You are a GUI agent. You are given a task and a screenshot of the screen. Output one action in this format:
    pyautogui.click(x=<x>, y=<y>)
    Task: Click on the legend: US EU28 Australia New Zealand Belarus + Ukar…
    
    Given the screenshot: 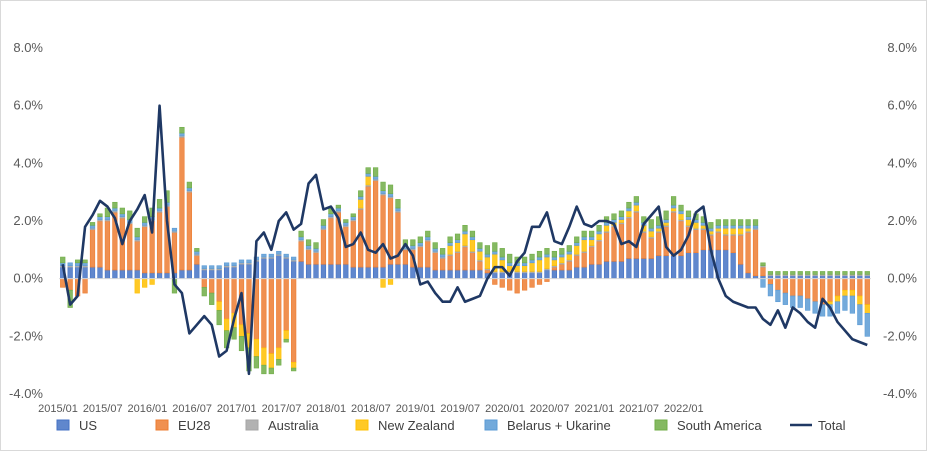 What is the action you would take?
    pyautogui.click(x=451, y=425)
    